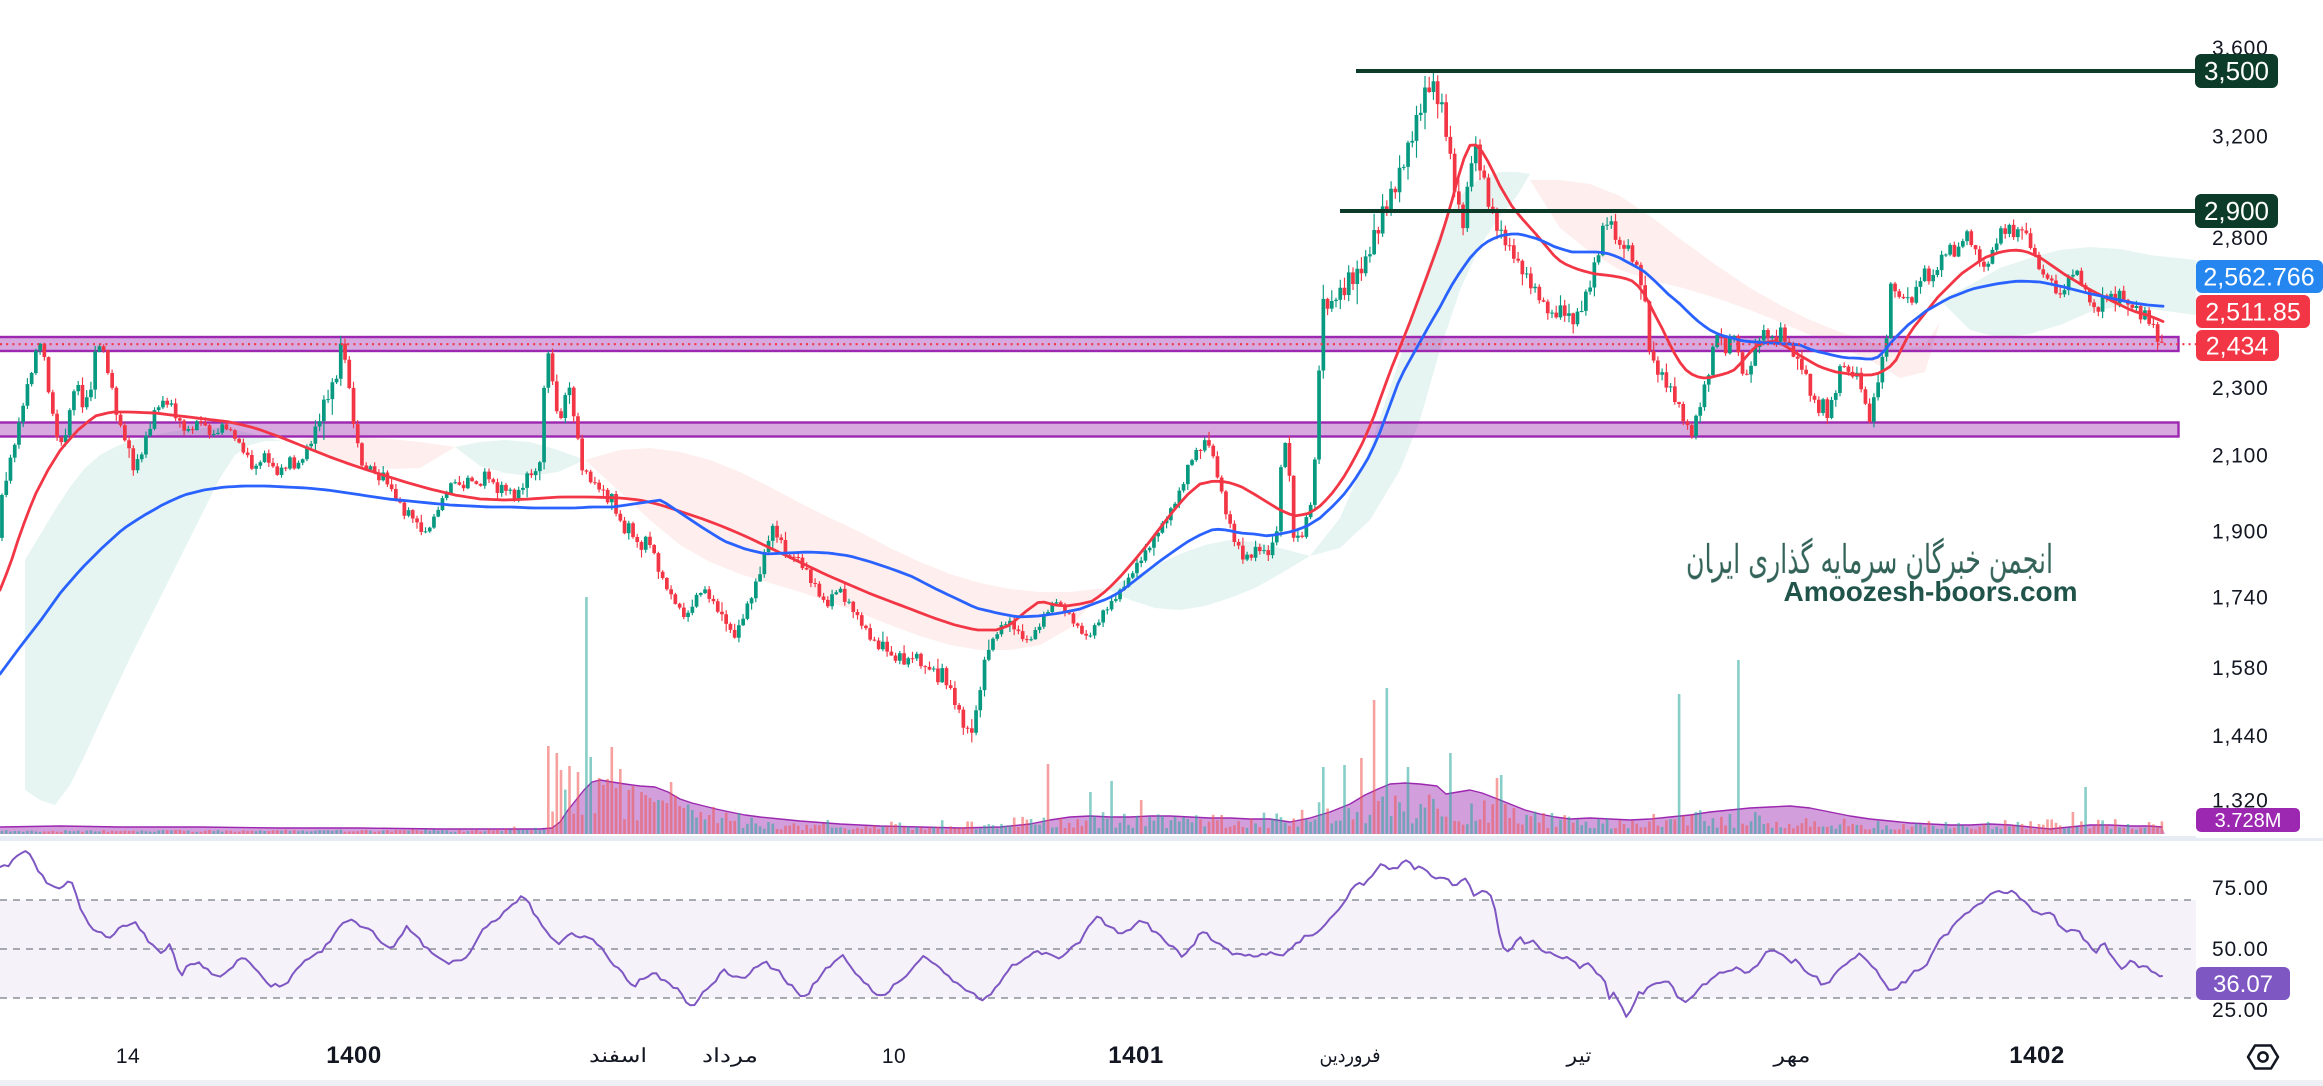 This screenshot has height=1086, width=2323. Describe the element at coordinates (2240, 888) in the screenshot. I see `svg-text: 75.00` at that location.